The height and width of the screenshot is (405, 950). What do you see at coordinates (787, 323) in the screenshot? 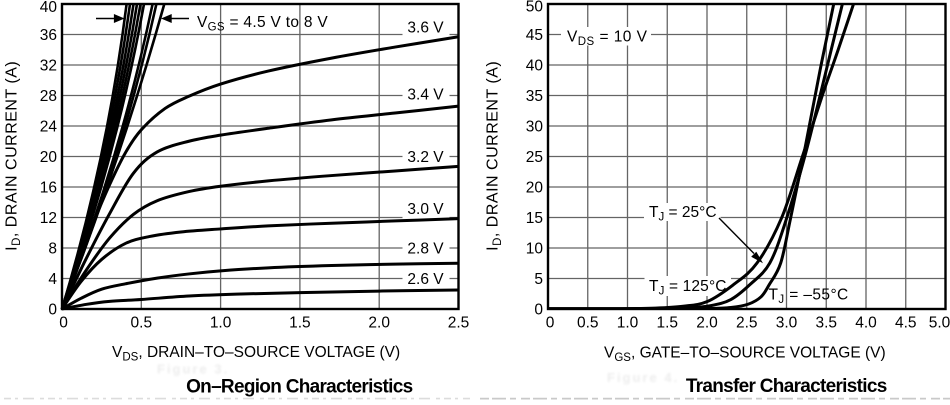
I see `svg-text: 3.0` at bounding box center [787, 323].